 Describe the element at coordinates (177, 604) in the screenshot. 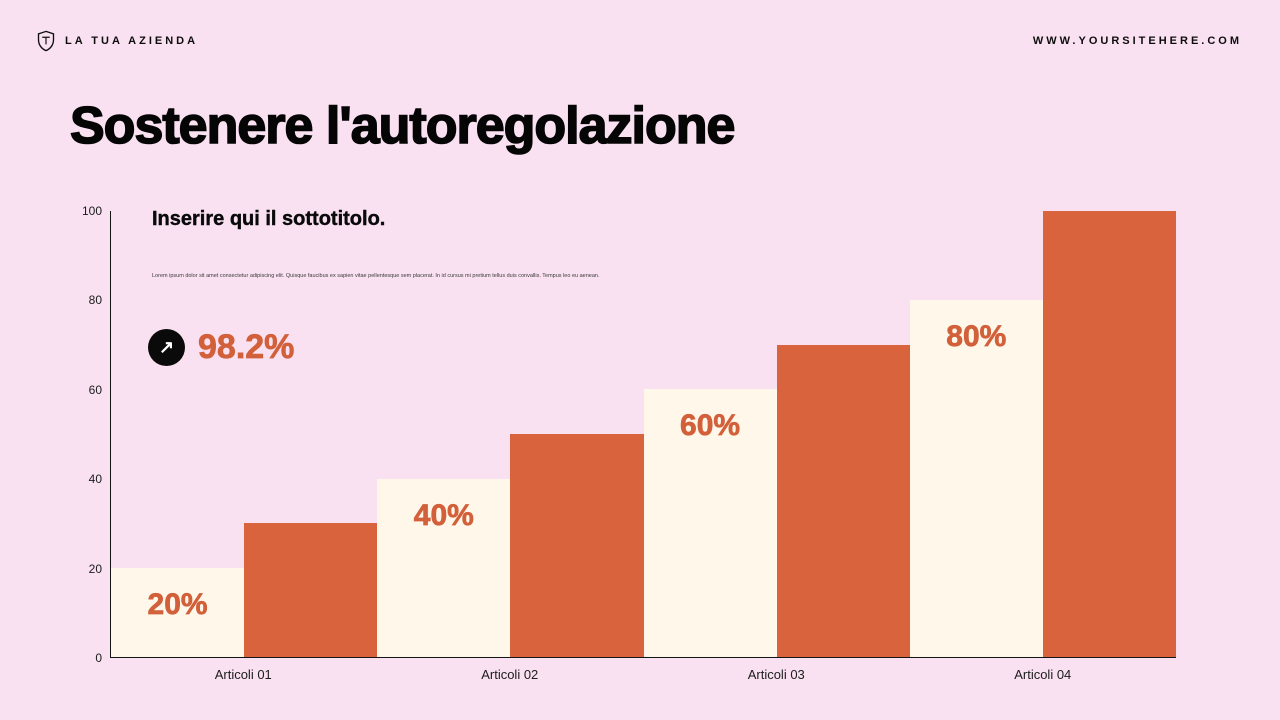

I see `bar-value-label: 20%` at that location.